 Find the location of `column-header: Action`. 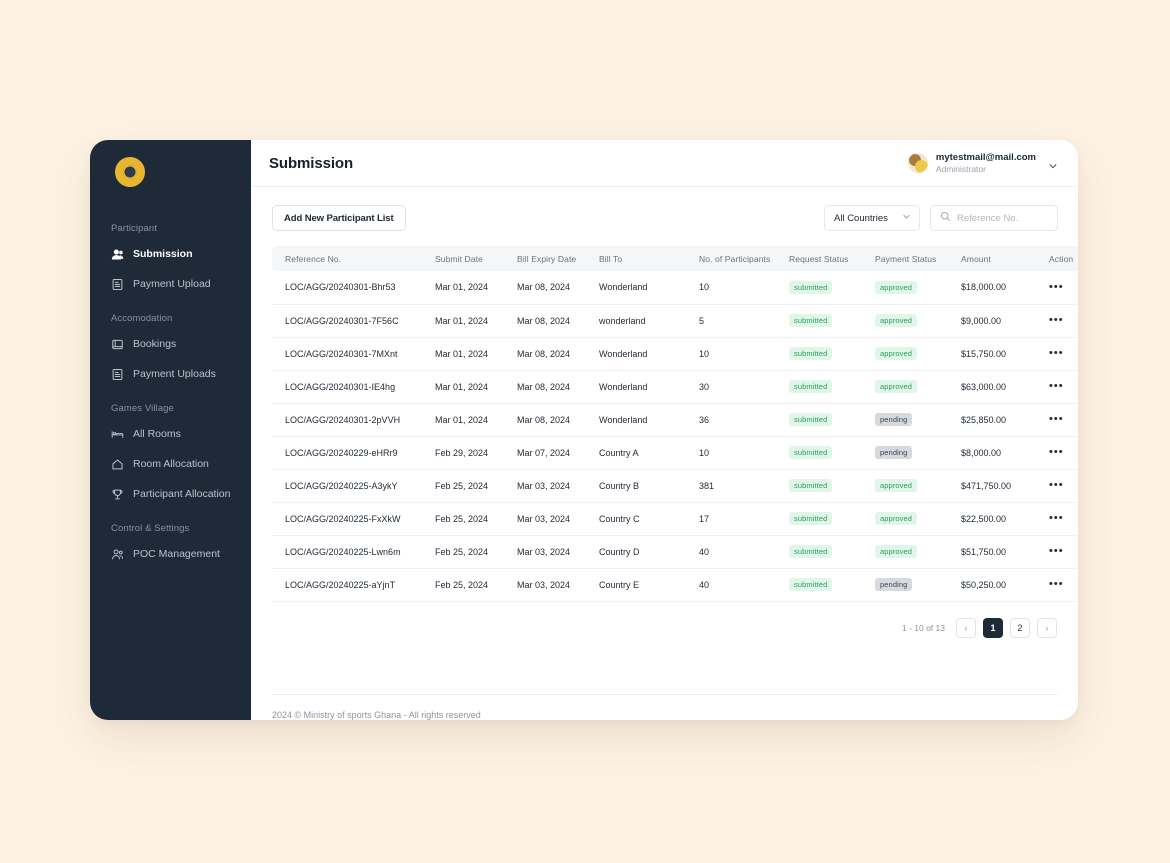

column-header: Action is located at coordinates (1057, 258).